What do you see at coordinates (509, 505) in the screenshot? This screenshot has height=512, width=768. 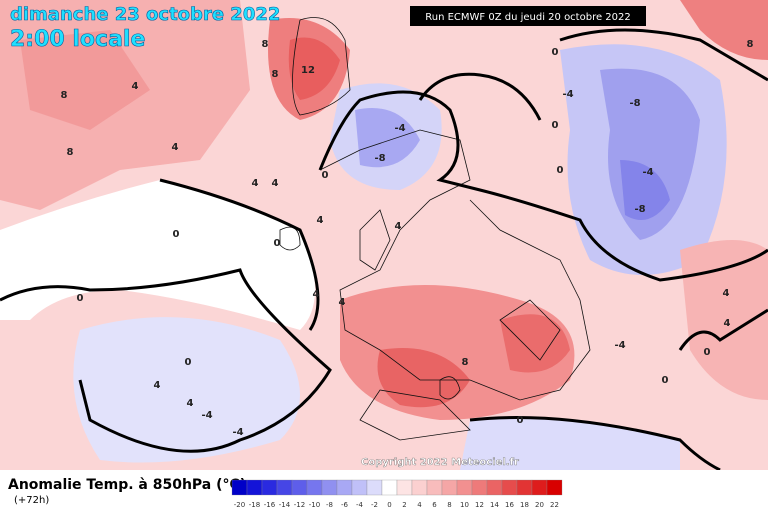 I see `colorbar-tick-label: 16` at bounding box center [509, 505].